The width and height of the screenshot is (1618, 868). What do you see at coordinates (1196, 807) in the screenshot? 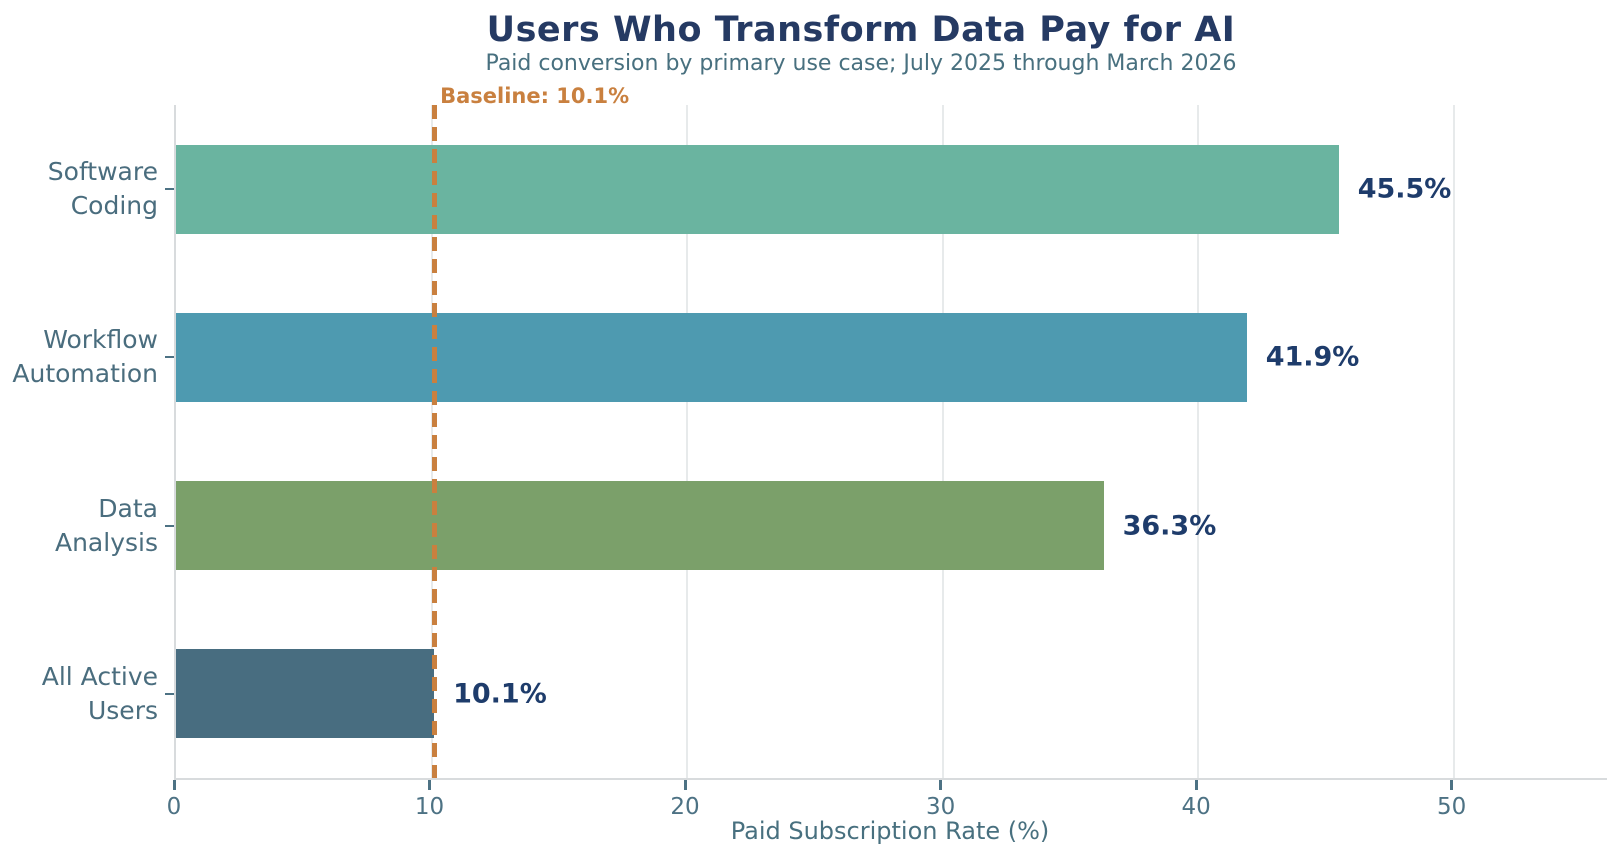
I see `x-tick-label: 40` at bounding box center [1196, 807].